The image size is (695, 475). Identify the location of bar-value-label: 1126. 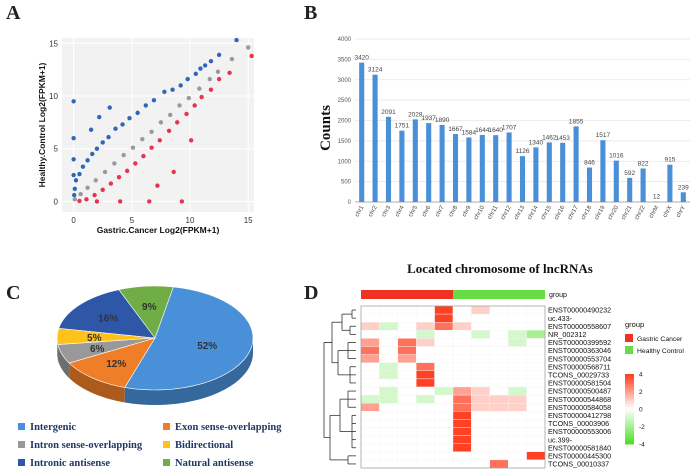
(523, 151).